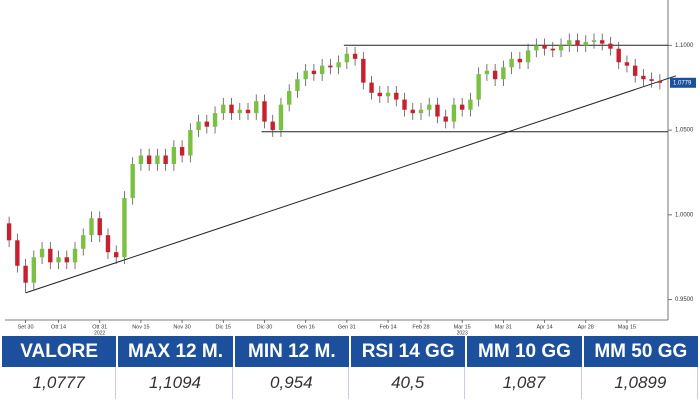 The height and width of the screenshot is (400, 700). Describe the element at coordinates (684, 131) in the screenshot. I see `y-tick-label: 1.0500` at that location.